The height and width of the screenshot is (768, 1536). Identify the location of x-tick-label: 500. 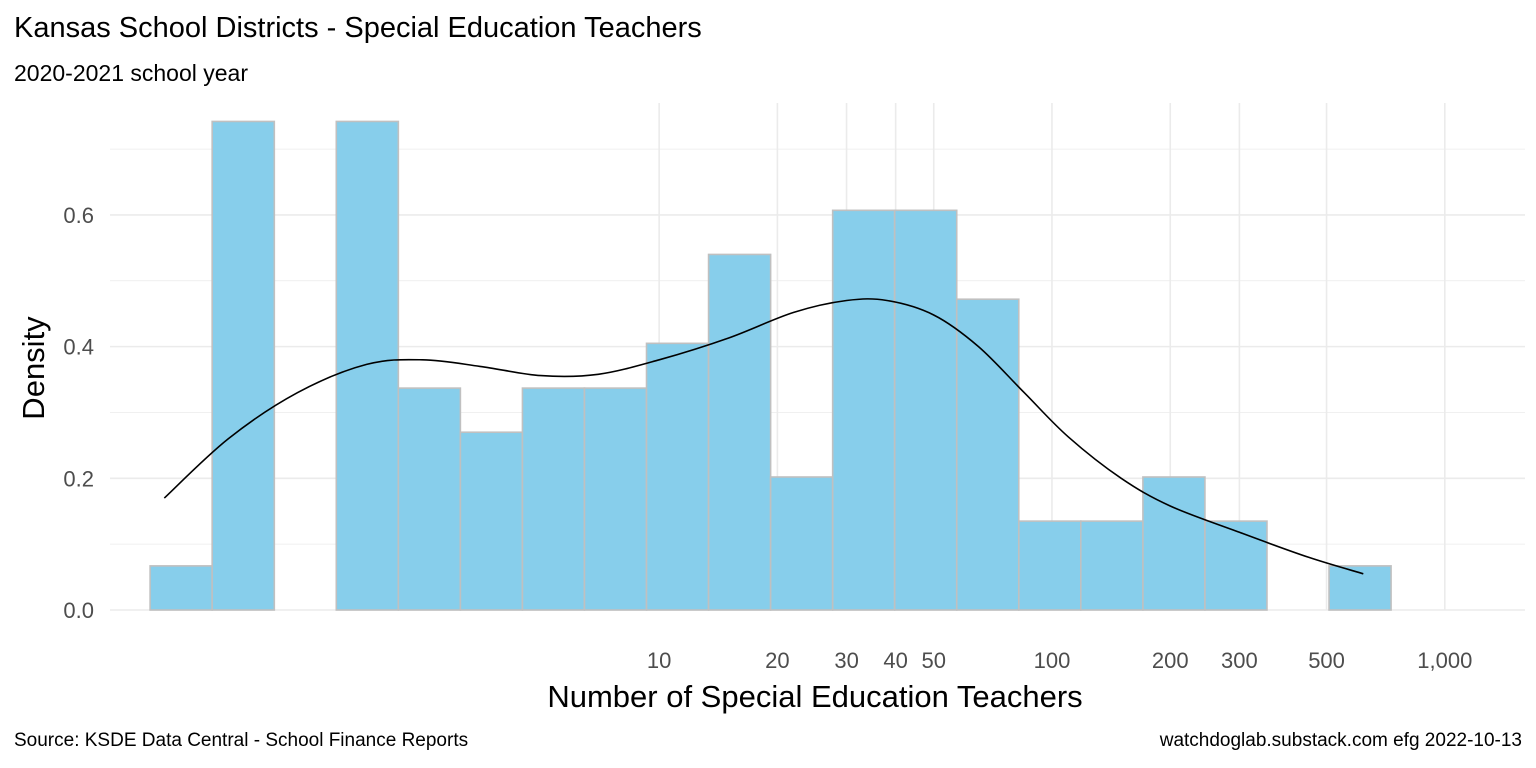
(1326, 660).